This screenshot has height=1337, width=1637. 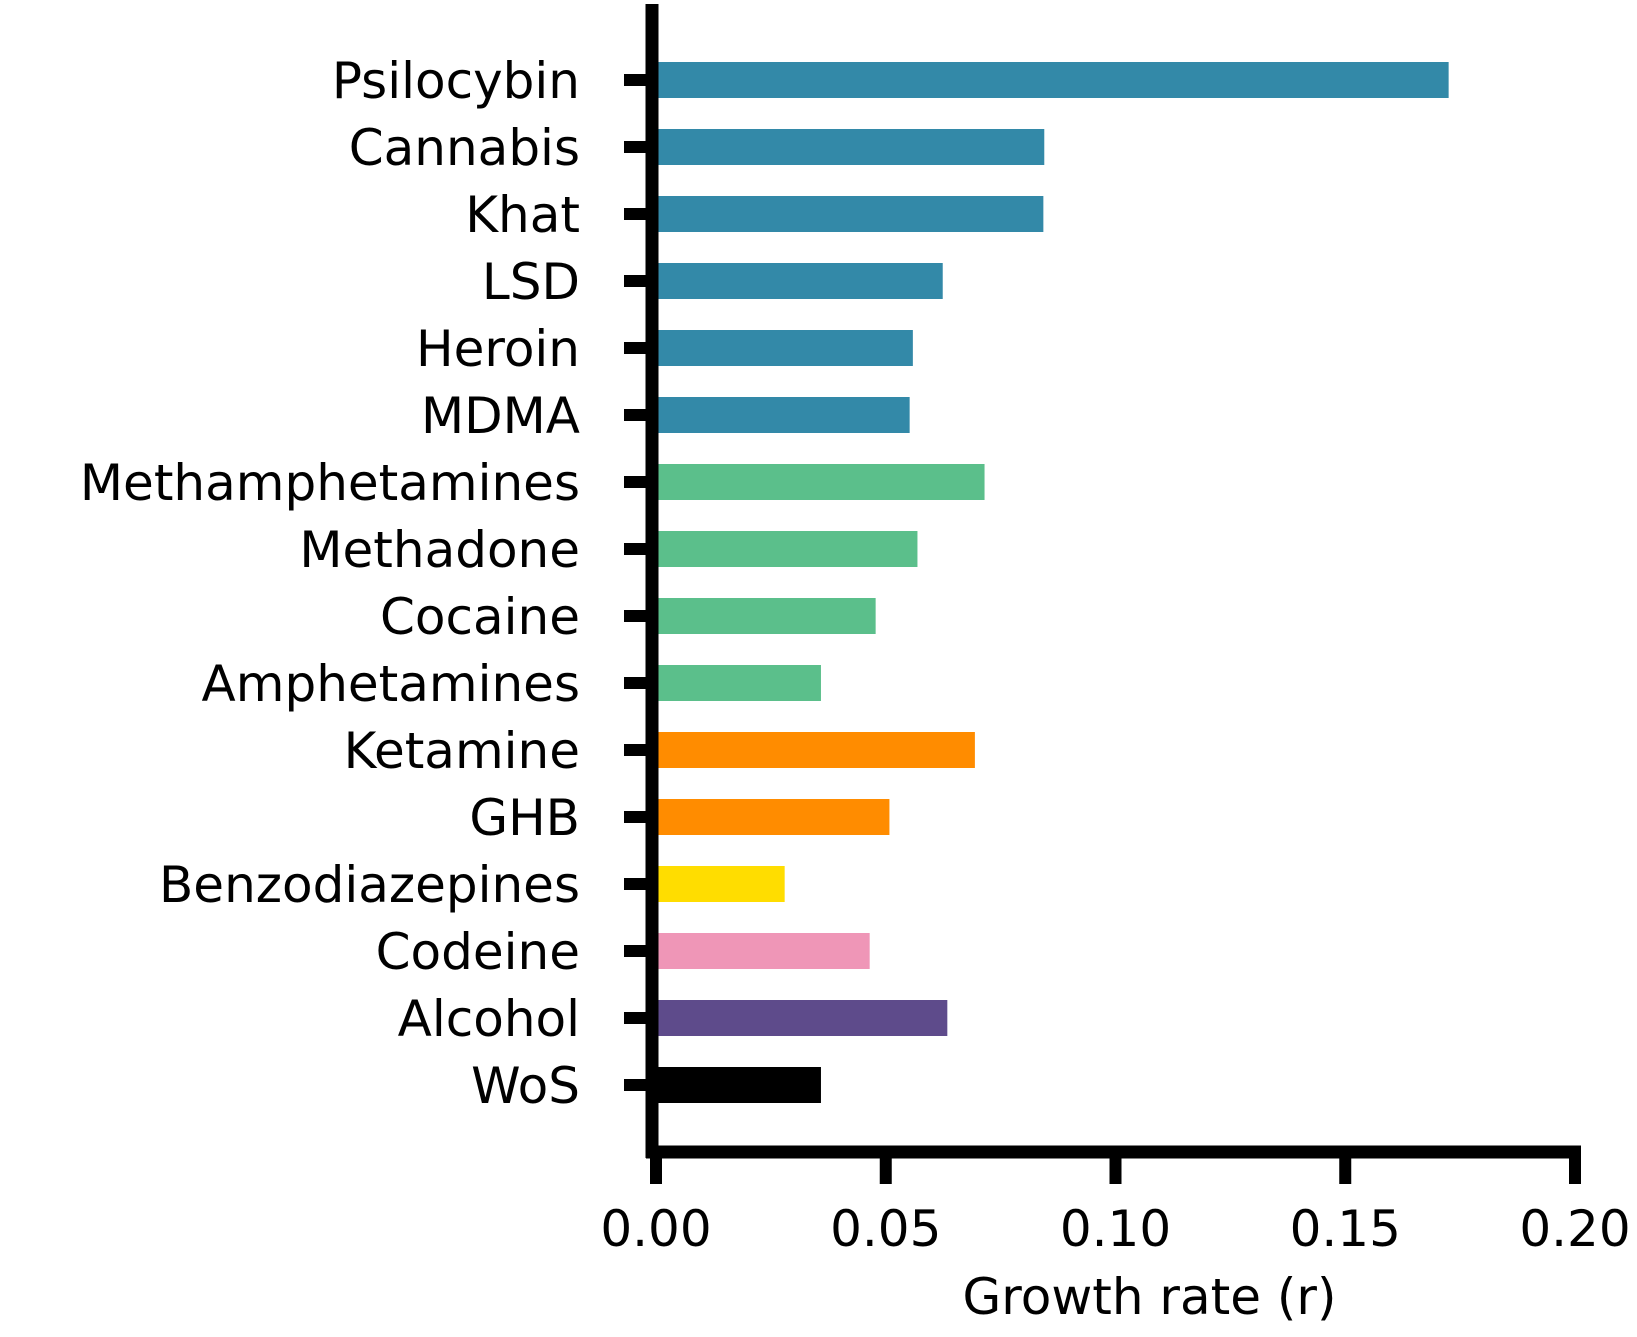 I want to click on category-label: Methadone, so click(x=439, y=550).